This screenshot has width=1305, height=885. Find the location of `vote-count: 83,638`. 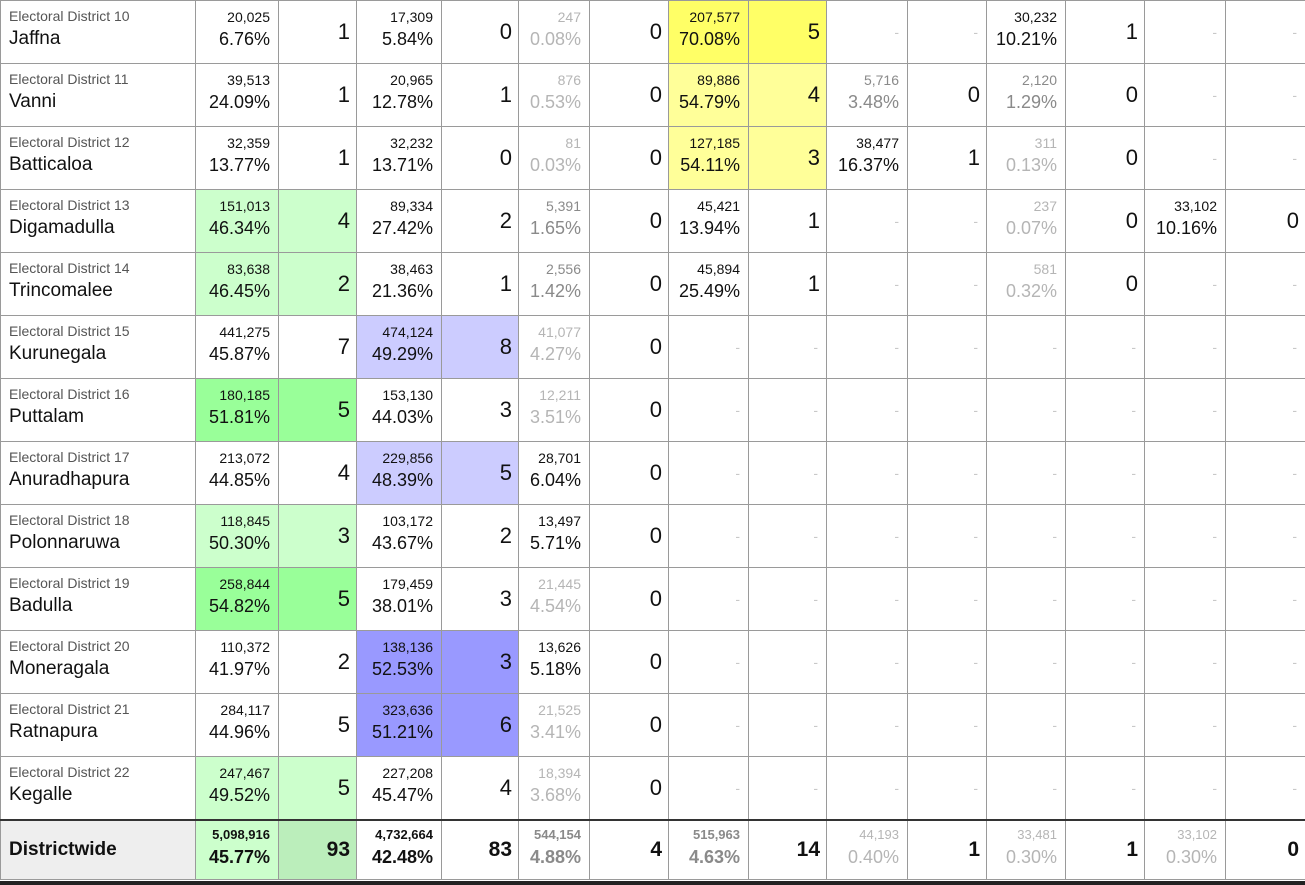

vote-count: 83,638 is located at coordinates (248, 268).